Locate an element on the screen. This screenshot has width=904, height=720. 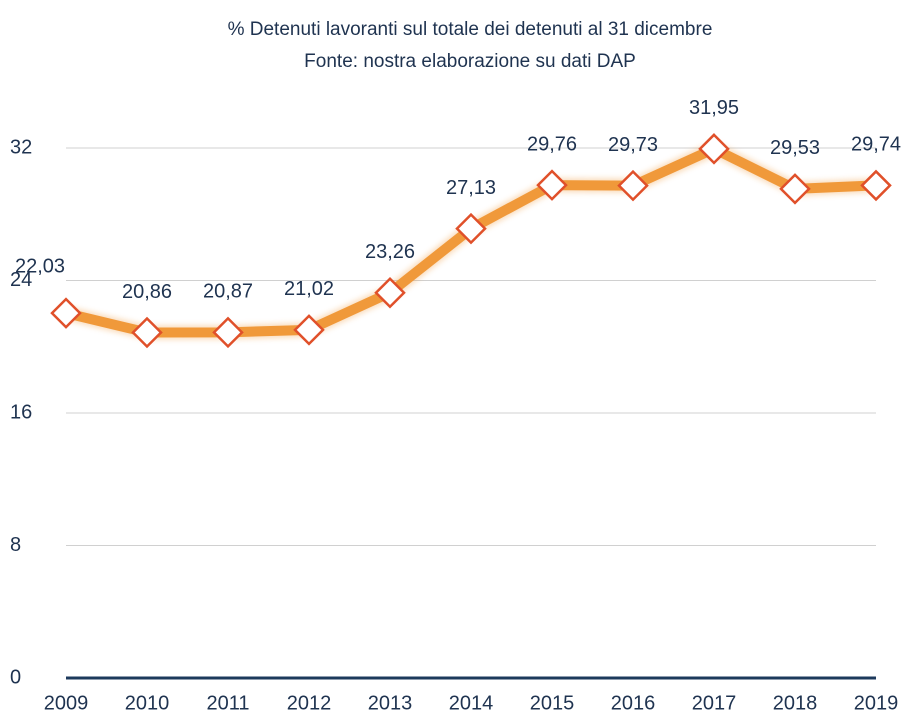
x-tick-label: 2011 is located at coordinates (227, 703).